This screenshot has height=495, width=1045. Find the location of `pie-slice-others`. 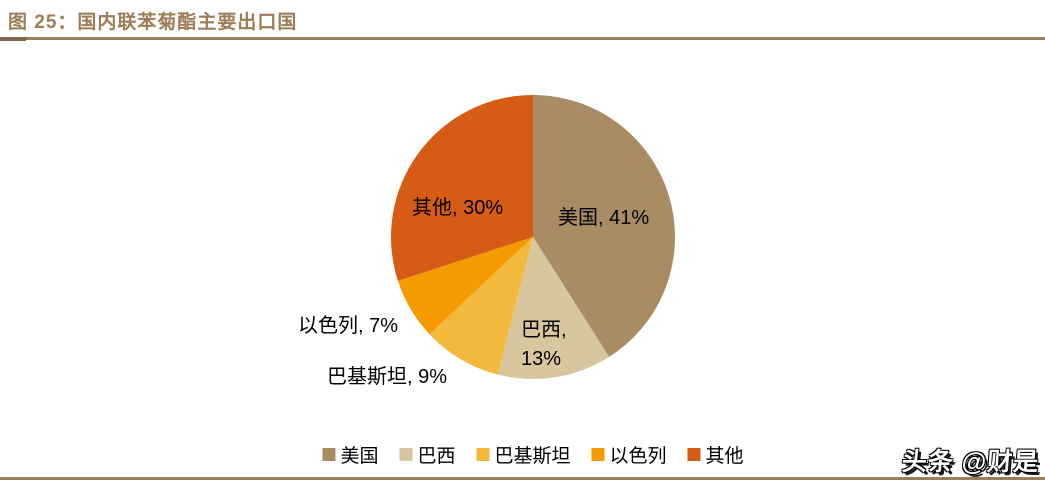

pie-slice-others is located at coordinates (462, 188).